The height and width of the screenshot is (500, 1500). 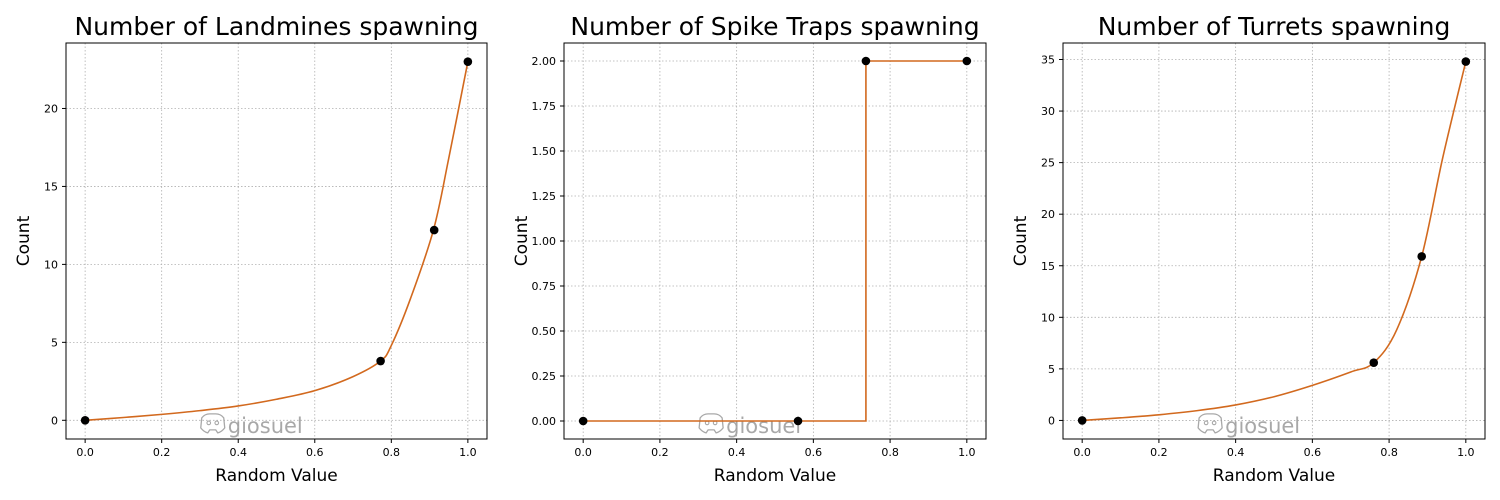 I want to click on chart-title: Number of Spike Traps spawning, so click(x=774, y=26).